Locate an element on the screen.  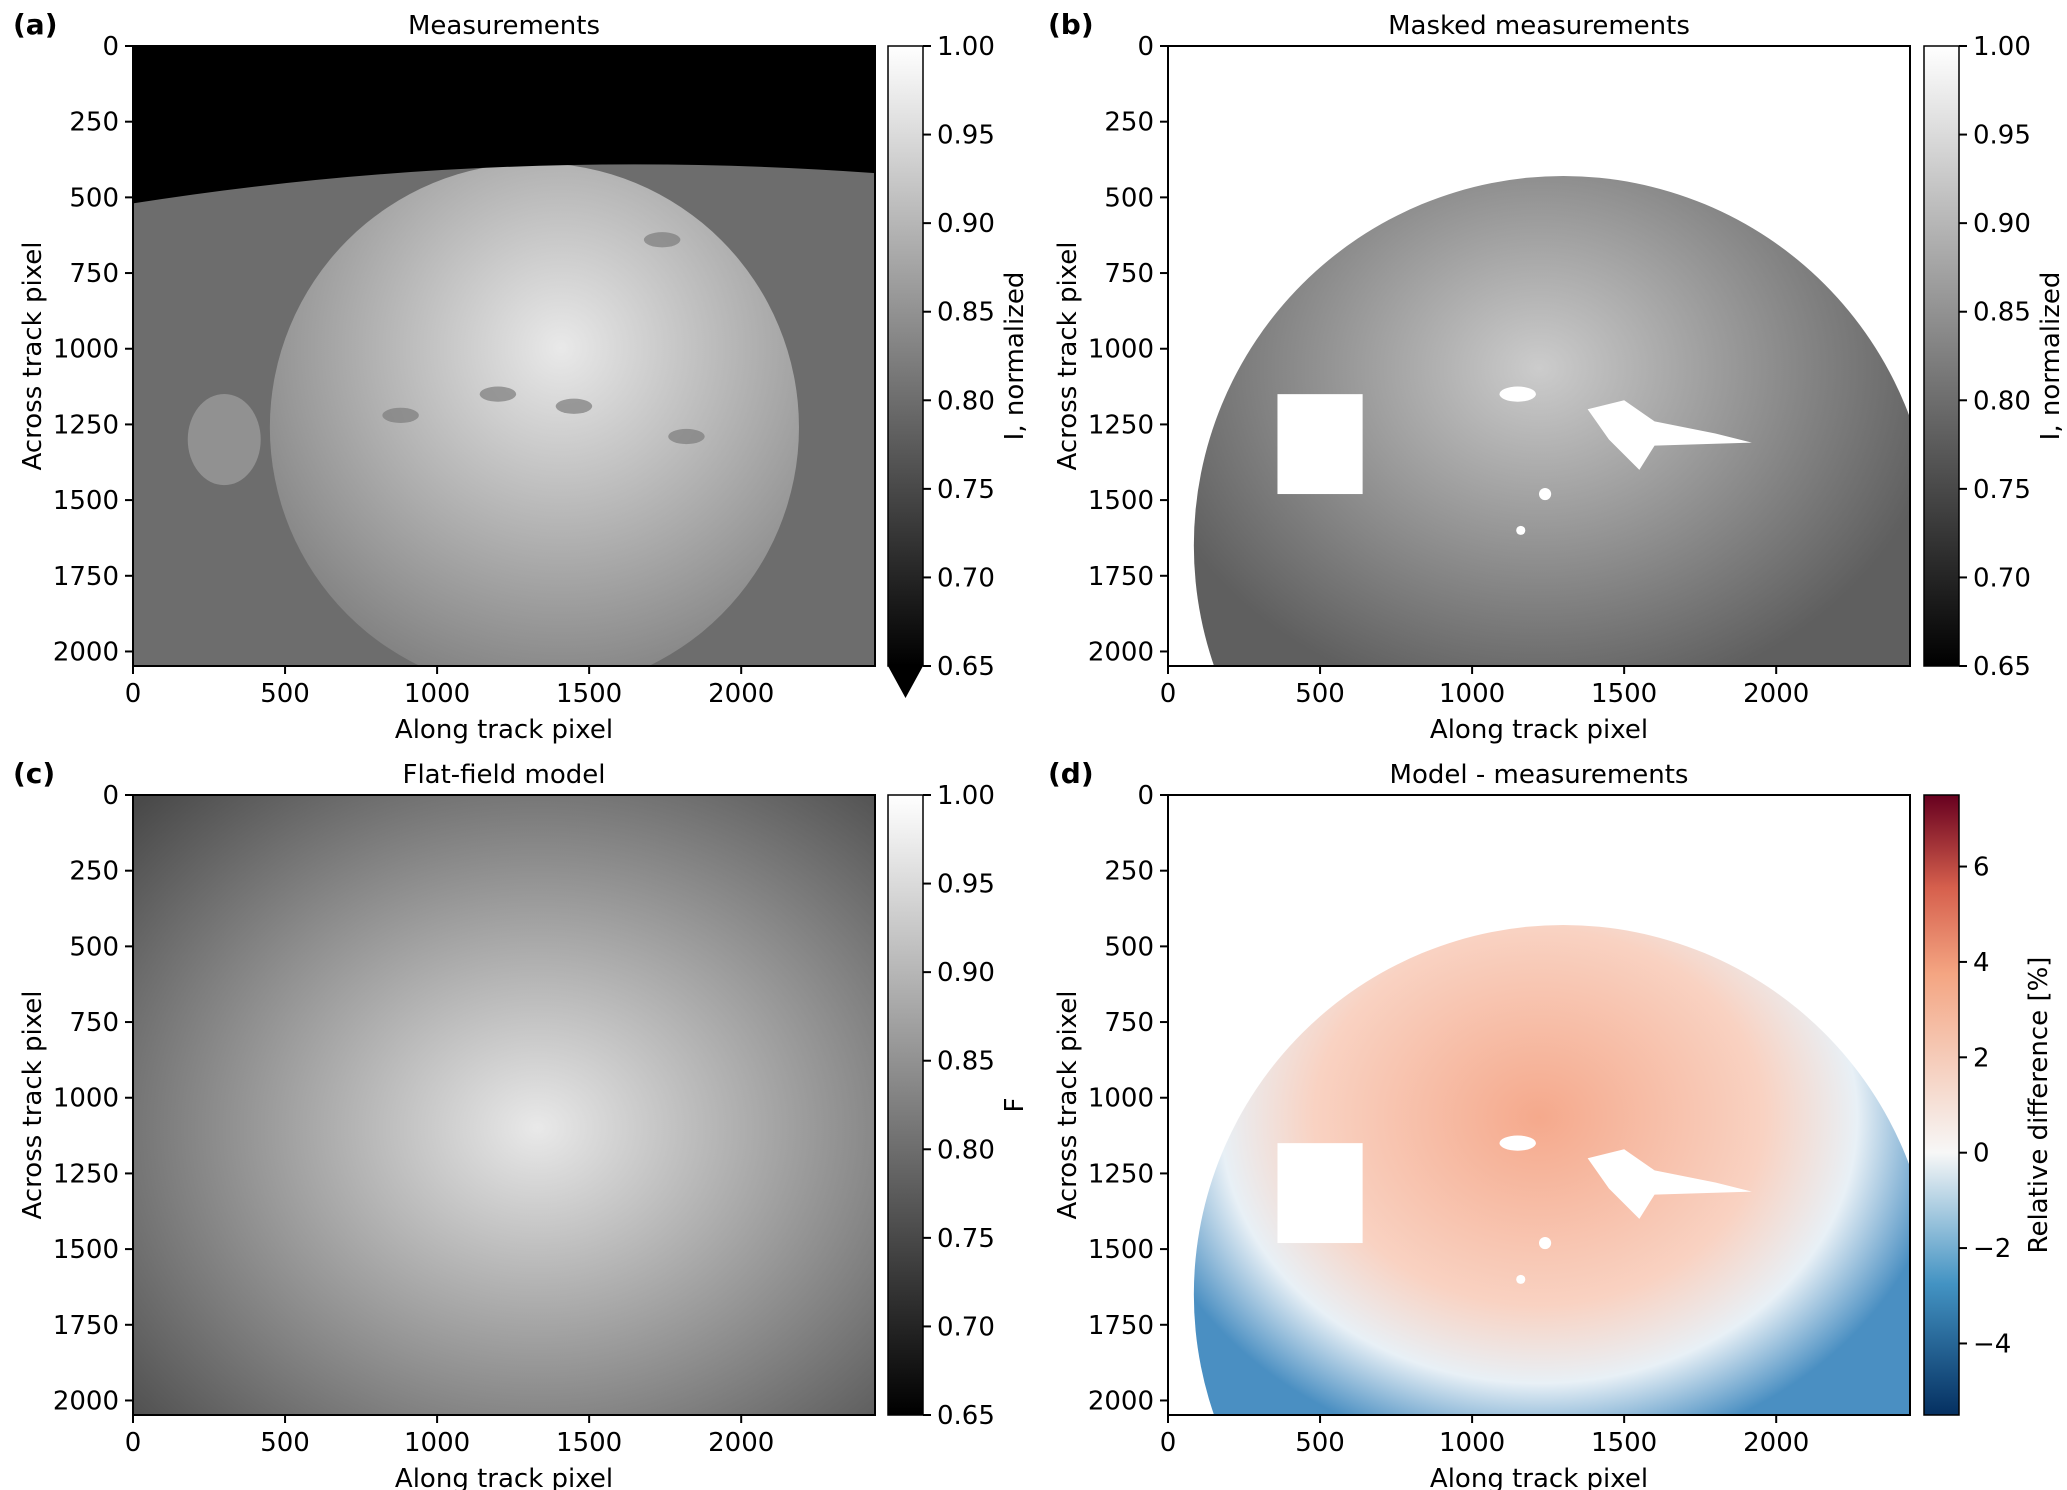
panel-label: (b) is located at coordinates (1071, 24).